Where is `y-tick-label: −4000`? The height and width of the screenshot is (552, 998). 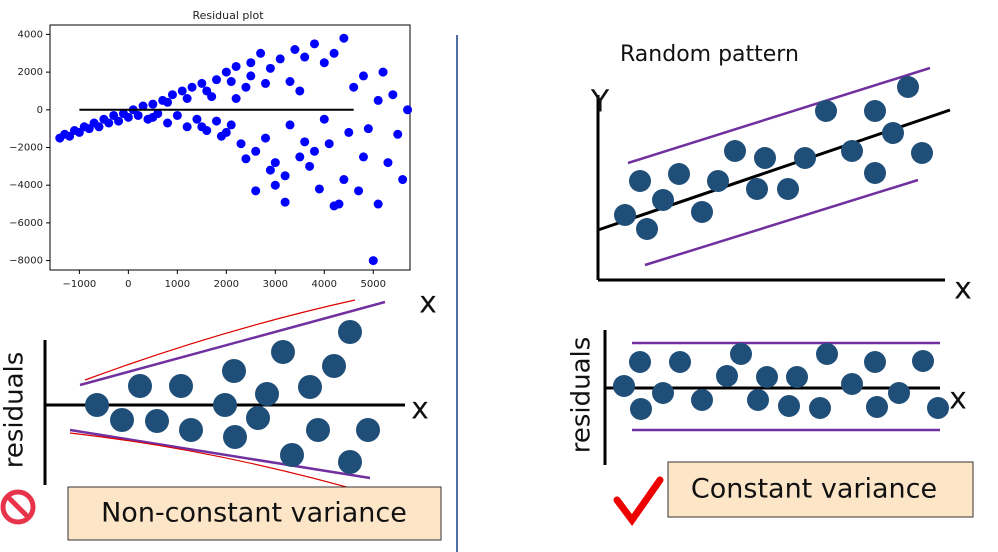 y-tick-label: −4000 is located at coordinates (26, 185).